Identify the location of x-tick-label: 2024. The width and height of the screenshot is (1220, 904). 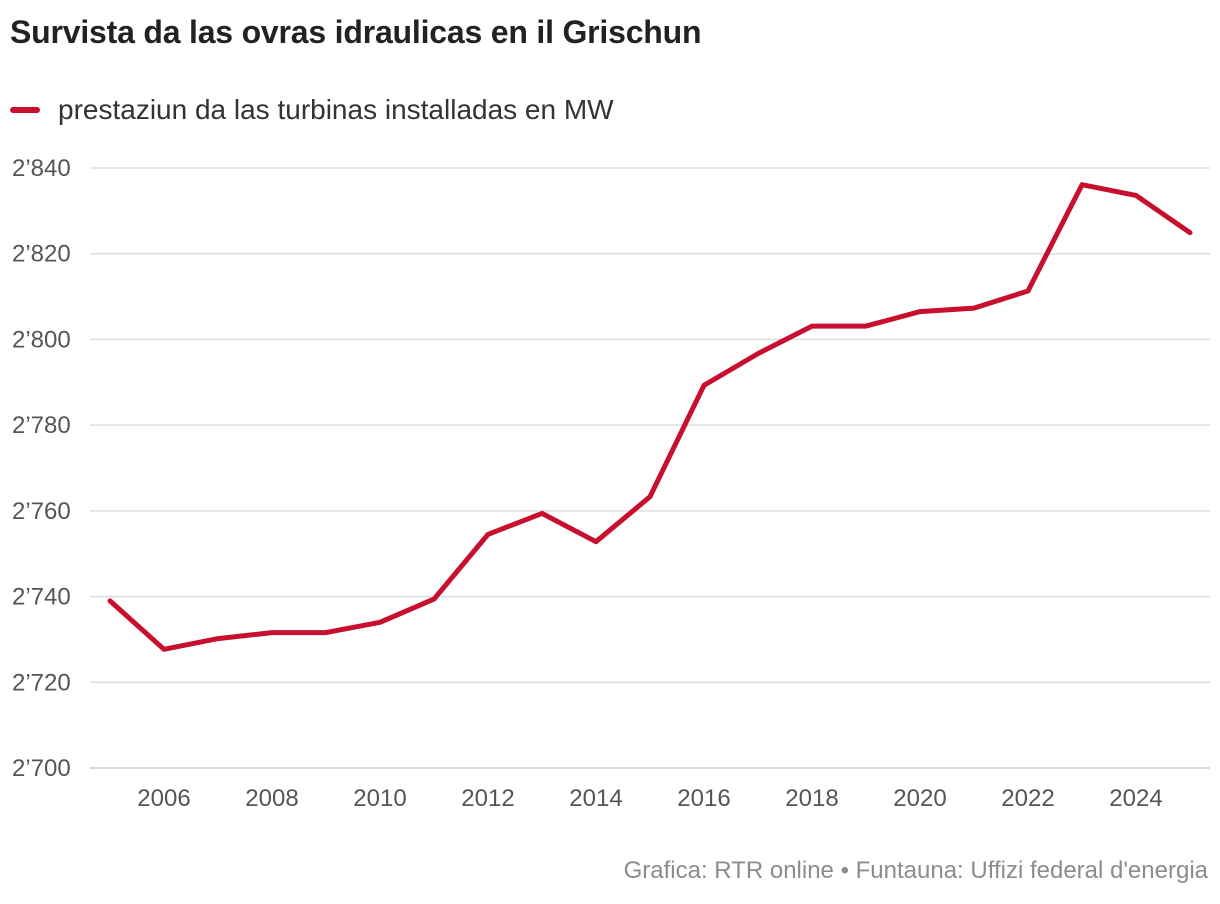
(1135, 798).